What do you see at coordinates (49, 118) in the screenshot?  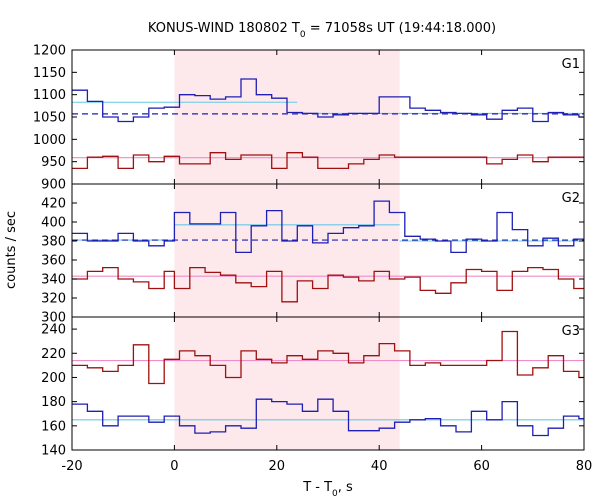 I see `y-tick-label: 1050` at bounding box center [49, 118].